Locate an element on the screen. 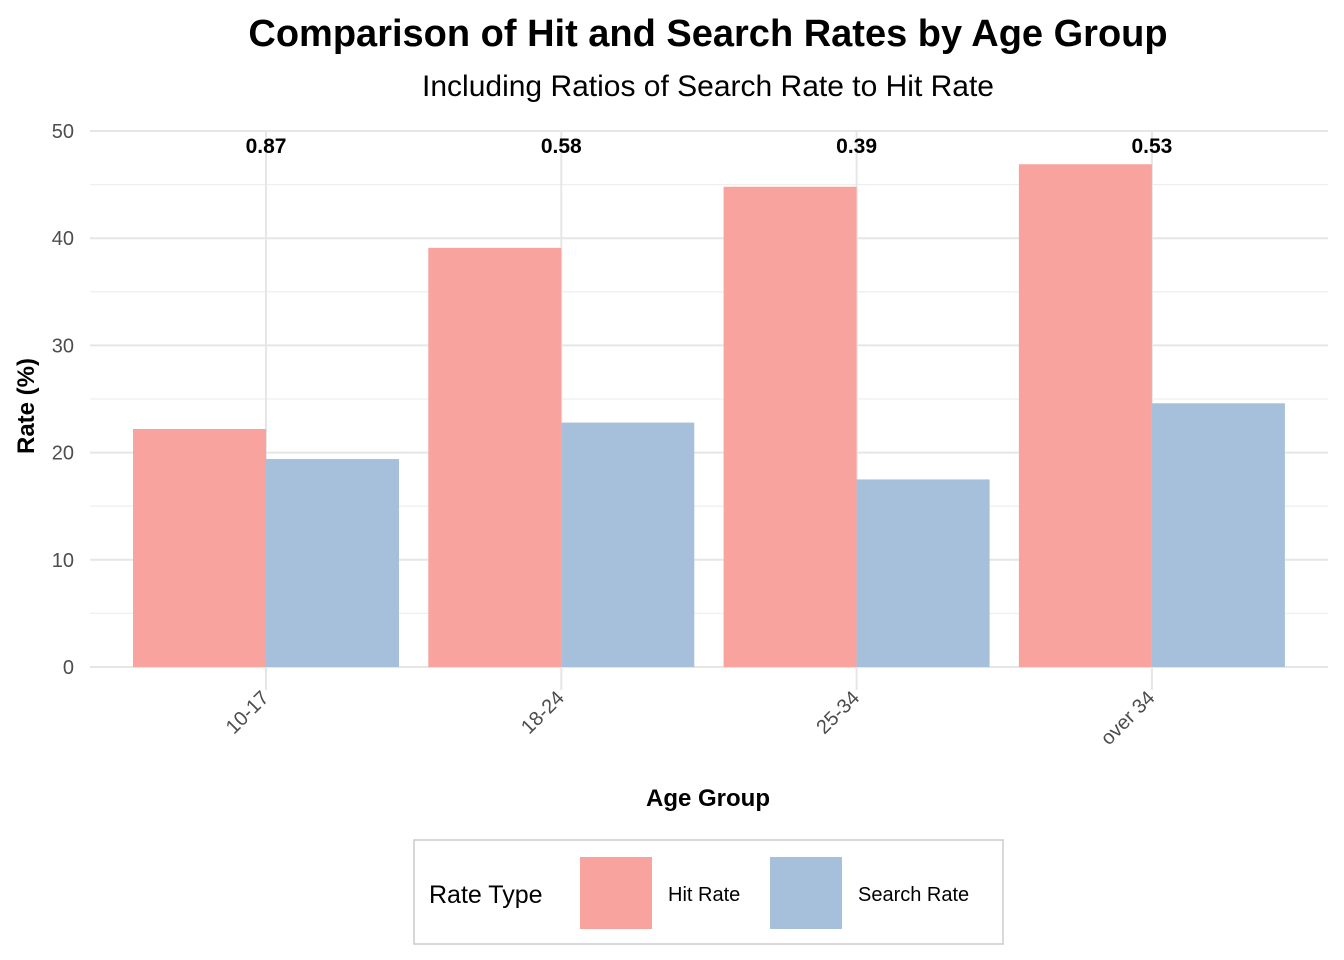 This screenshot has width=1344, height=960. ratio-label: 0.87 is located at coordinates (266, 146).